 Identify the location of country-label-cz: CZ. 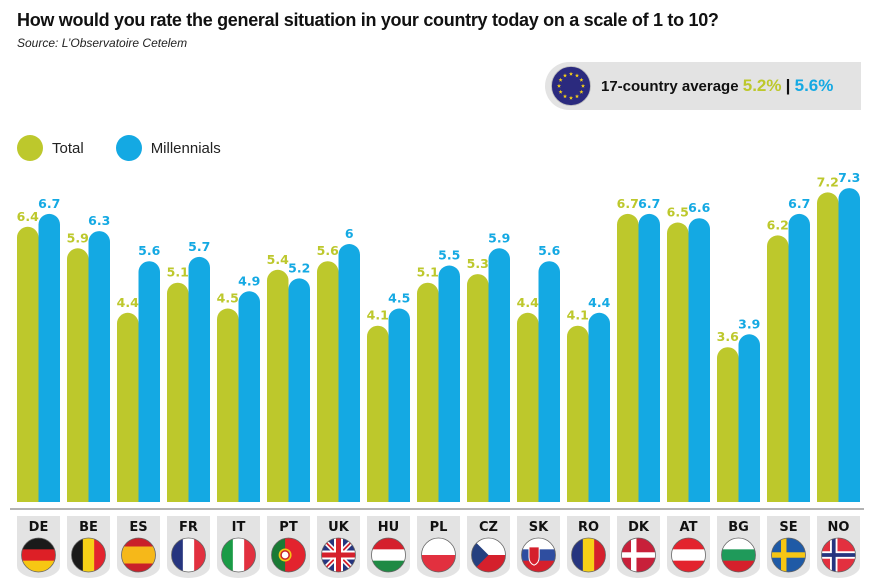
(488, 527).